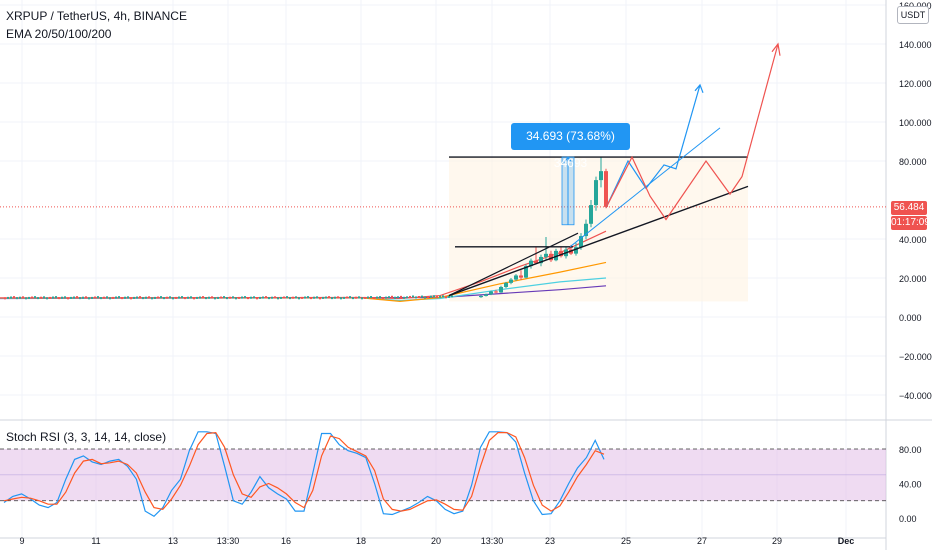 This screenshot has height=550, width=932. I want to click on time-axis-label: 9, so click(21, 541).